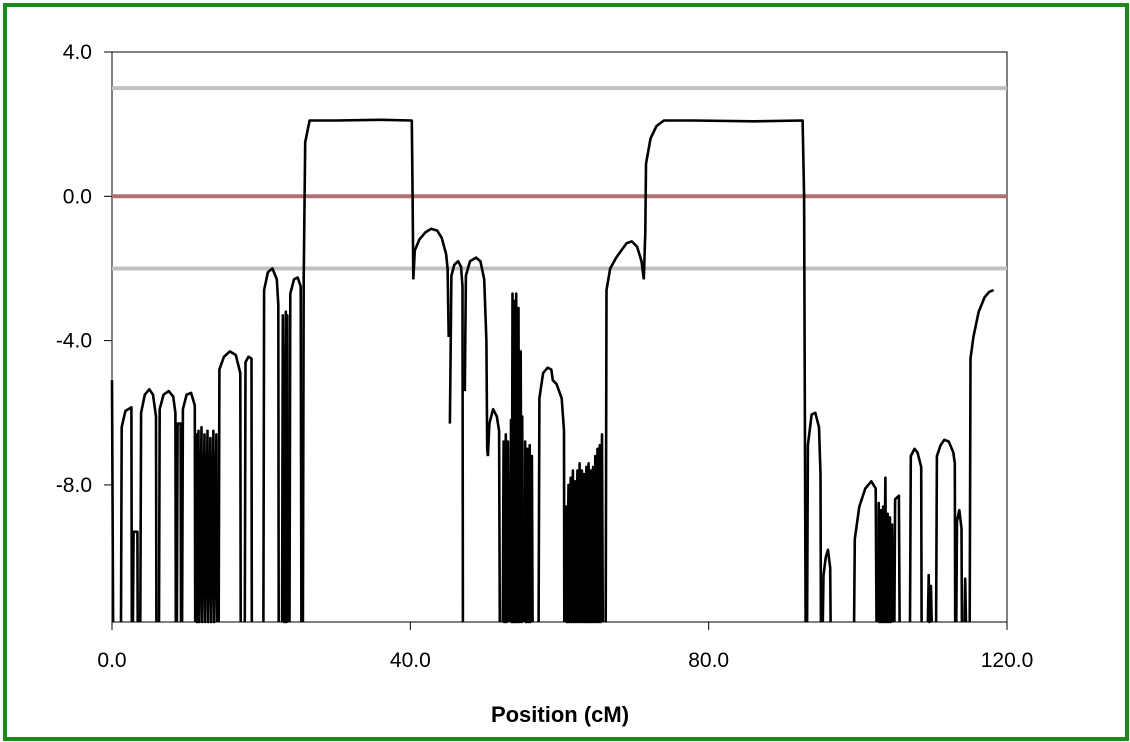 Image resolution: width=1130 pixels, height=742 pixels. I want to click on x-tick-label: 0.0, so click(111, 660).